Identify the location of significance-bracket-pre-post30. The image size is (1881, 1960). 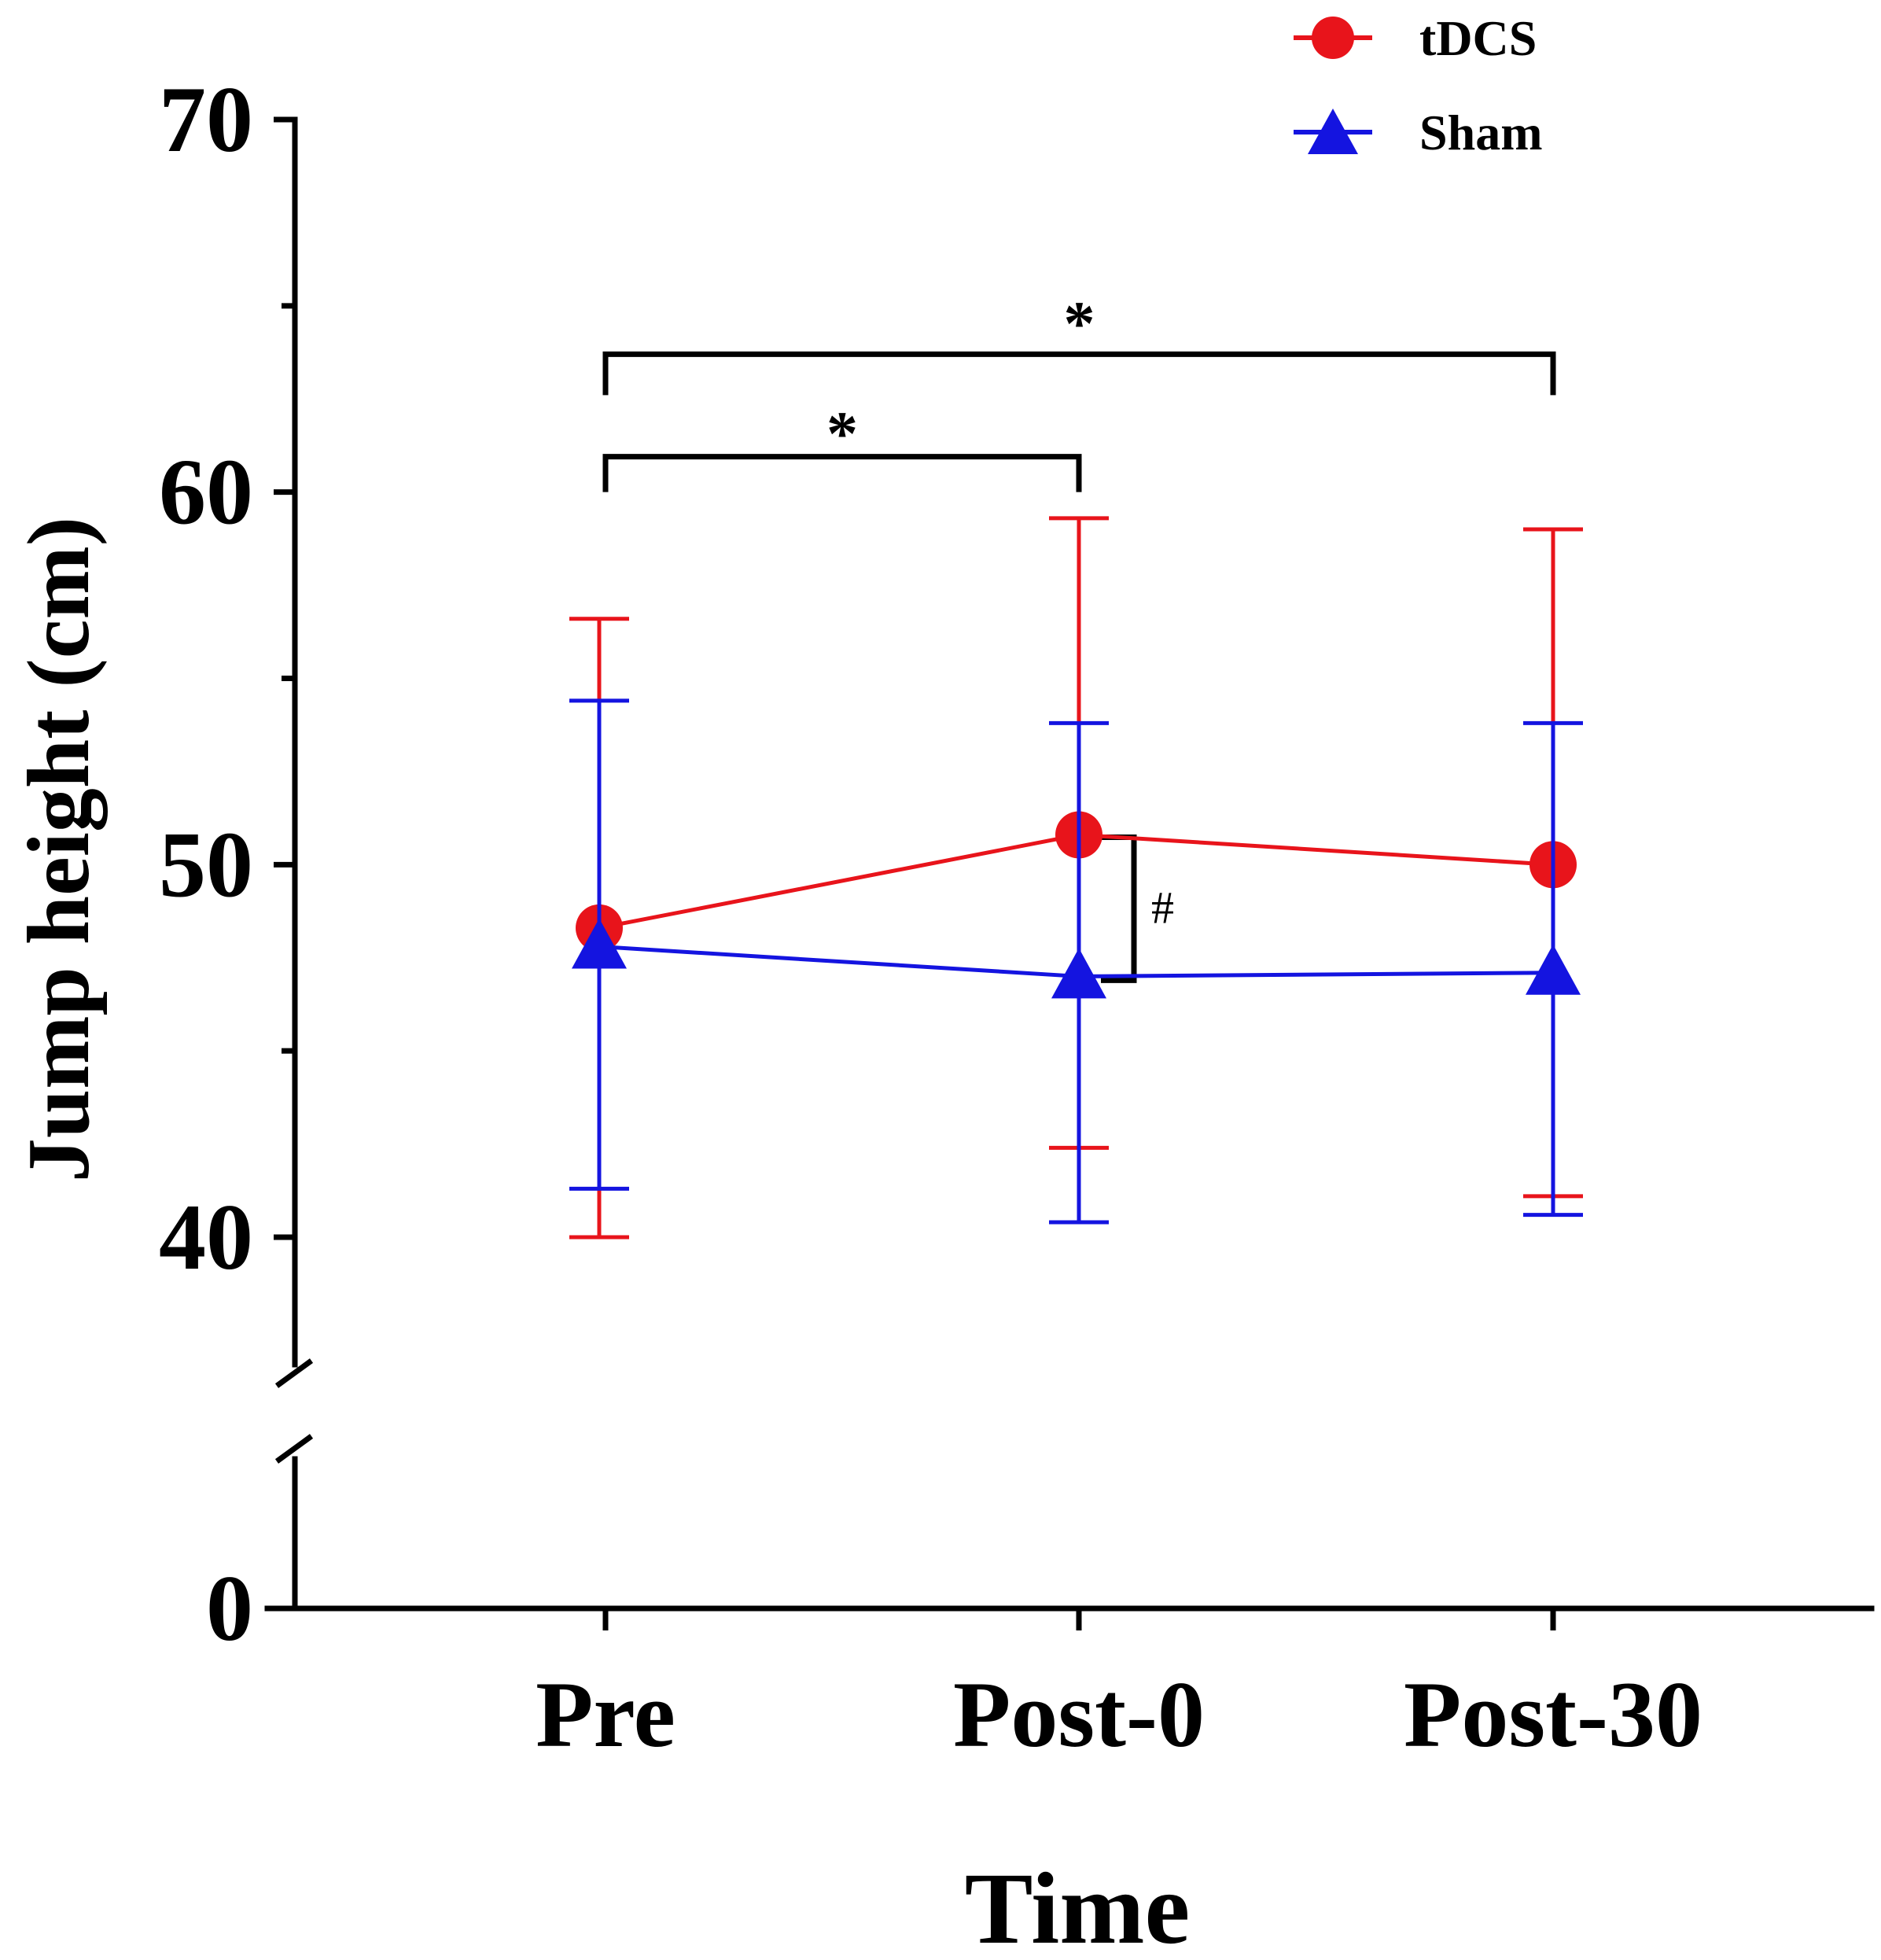
(1079, 373).